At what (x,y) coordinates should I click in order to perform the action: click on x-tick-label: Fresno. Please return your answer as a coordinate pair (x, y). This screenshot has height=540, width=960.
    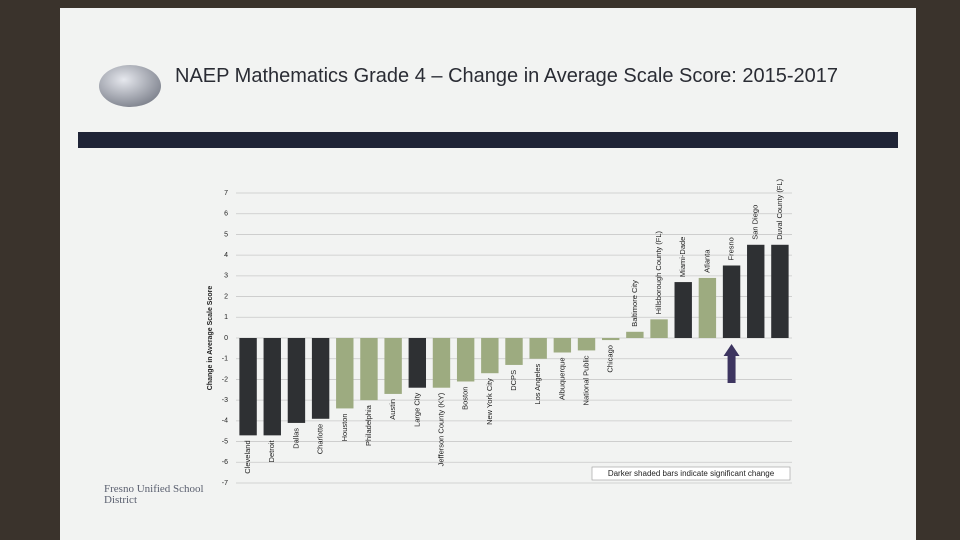
    Looking at the image, I should click on (731, 248).